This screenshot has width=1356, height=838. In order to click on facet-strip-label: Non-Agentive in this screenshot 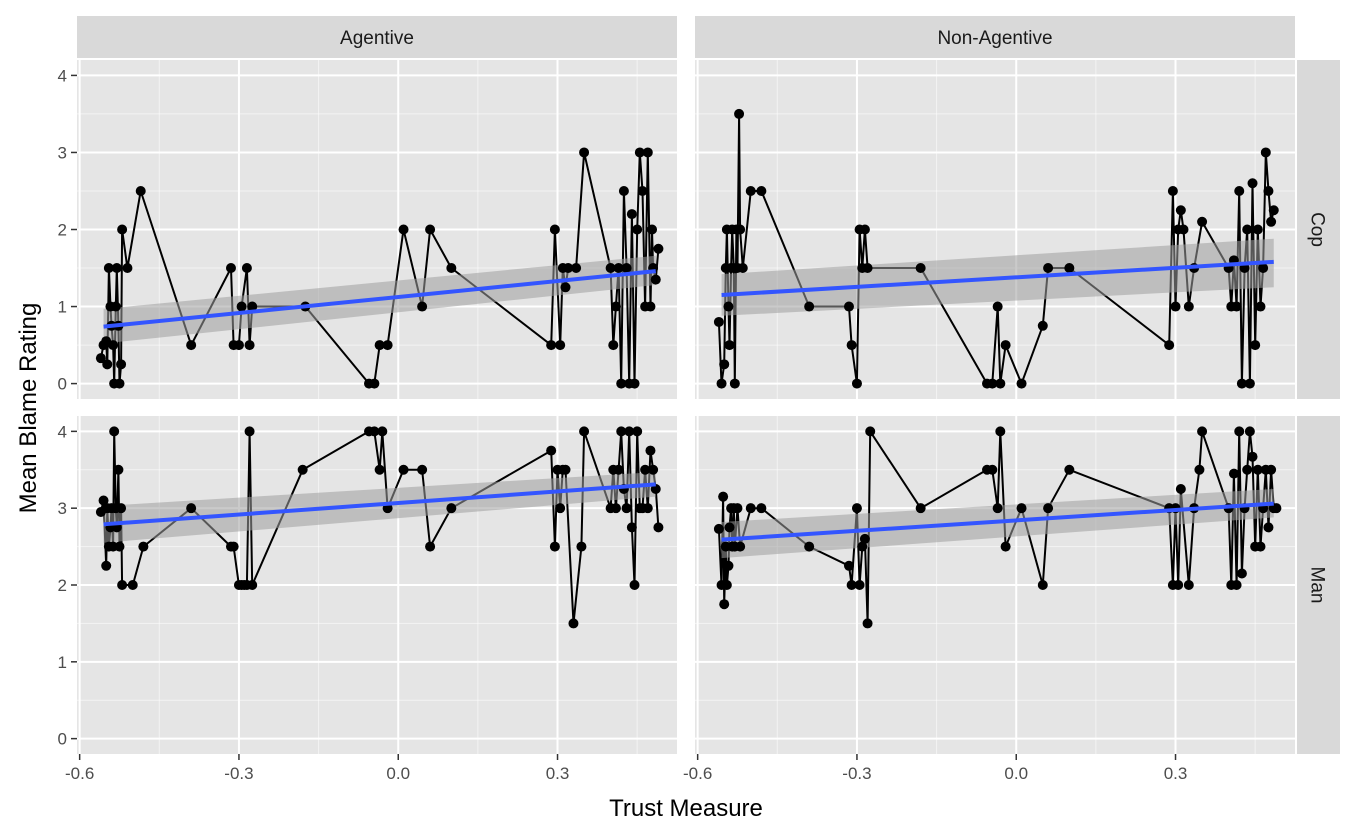, I will do `click(994, 38)`.